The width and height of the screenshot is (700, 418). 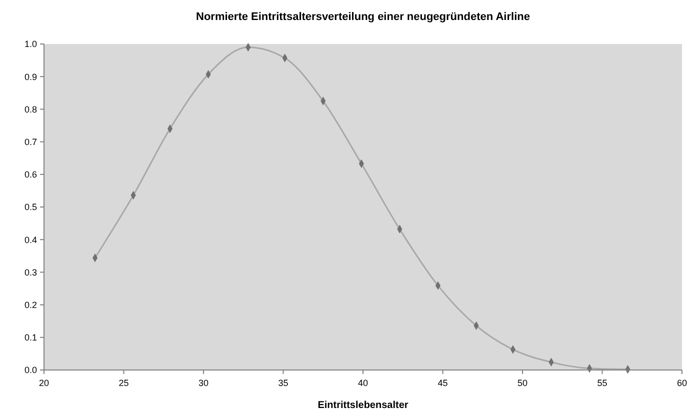 What do you see at coordinates (30, 141) in the screenshot?
I see `y-tick-label: 0.7` at bounding box center [30, 141].